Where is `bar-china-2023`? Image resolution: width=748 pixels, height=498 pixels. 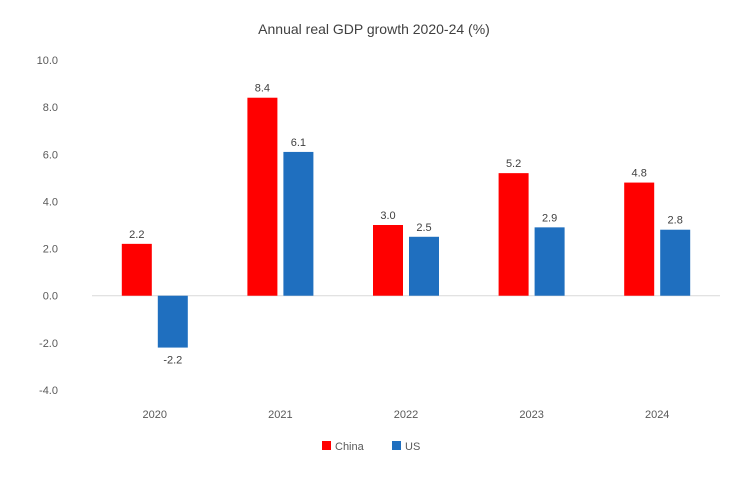
bar-china-2023 is located at coordinates (513, 234).